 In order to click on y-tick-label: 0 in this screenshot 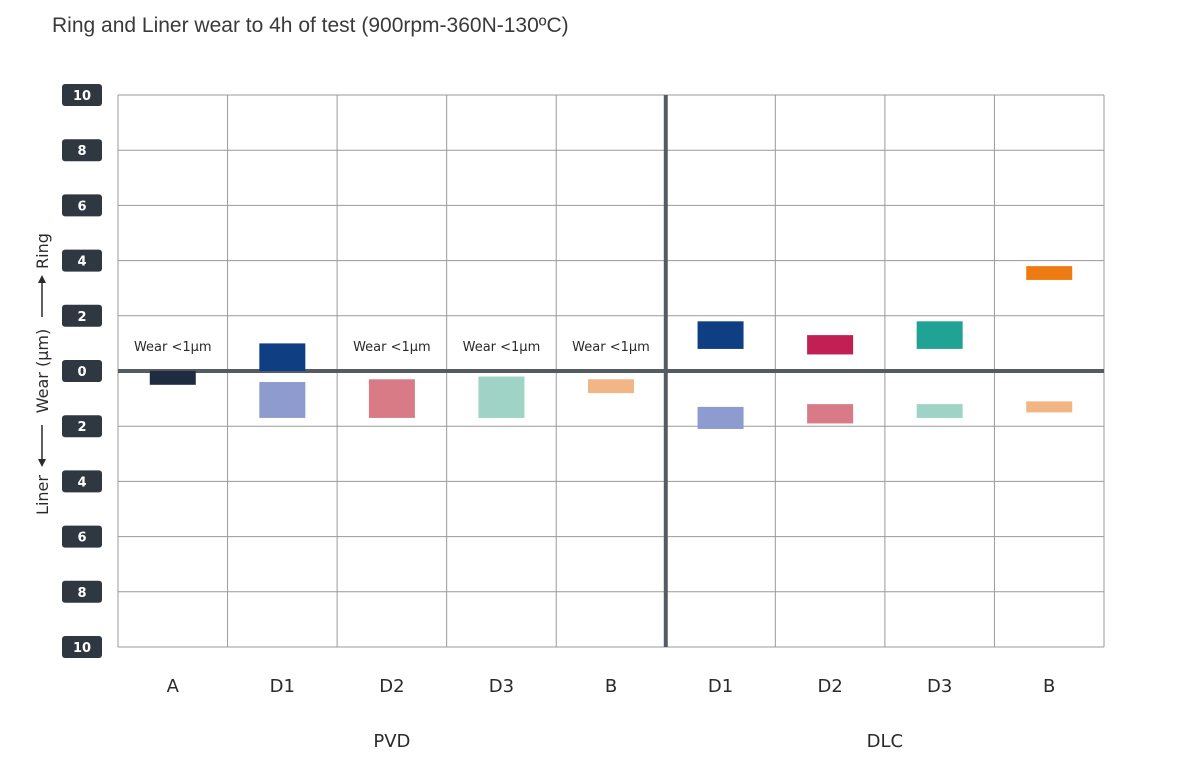, I will do `click(81, 372)`.